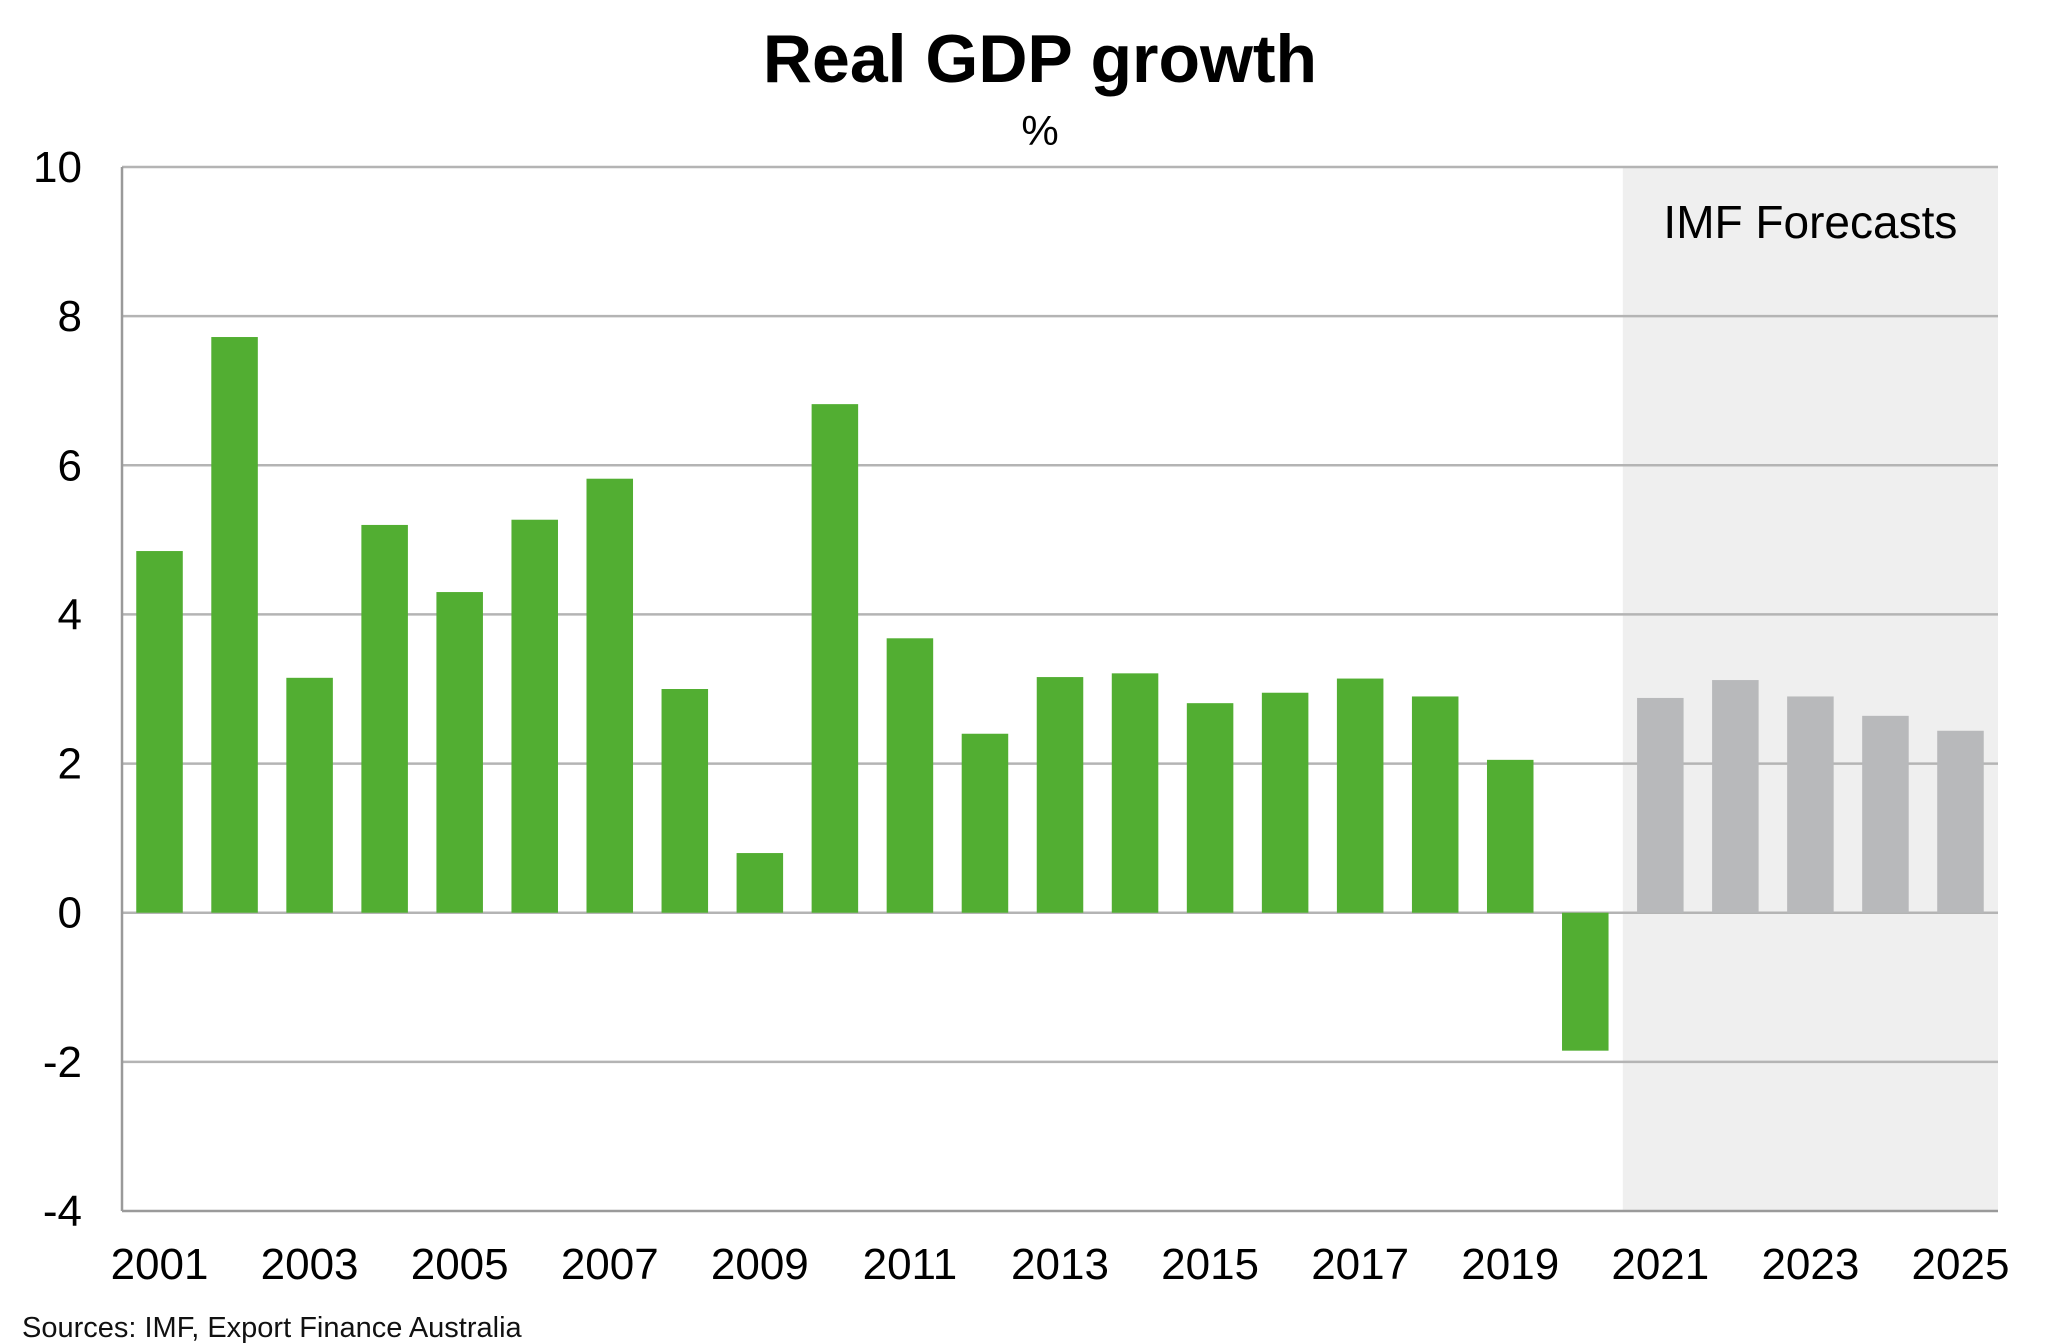 Image resolution: width=2048 pixels, height=1344 pixels. I want to click on x-tick-label: 2013, so click(1060, 1264).